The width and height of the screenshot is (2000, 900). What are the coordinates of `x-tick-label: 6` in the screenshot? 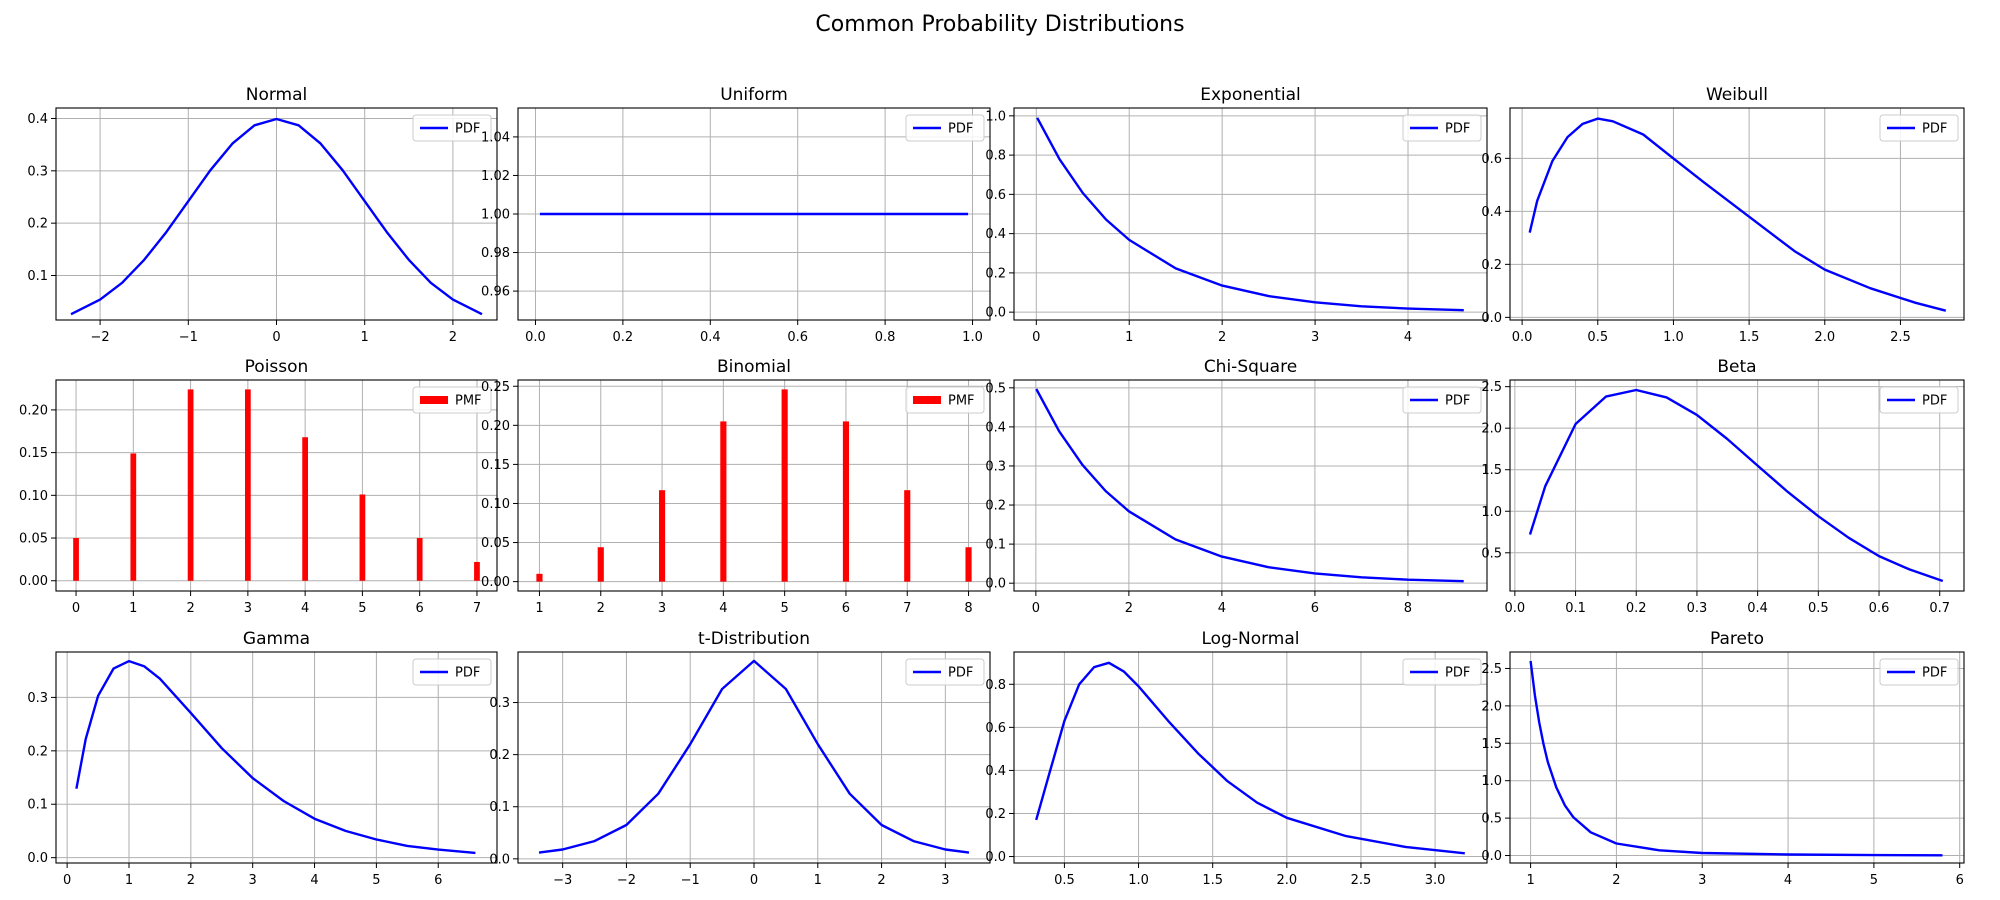 It's located at (438, 880).